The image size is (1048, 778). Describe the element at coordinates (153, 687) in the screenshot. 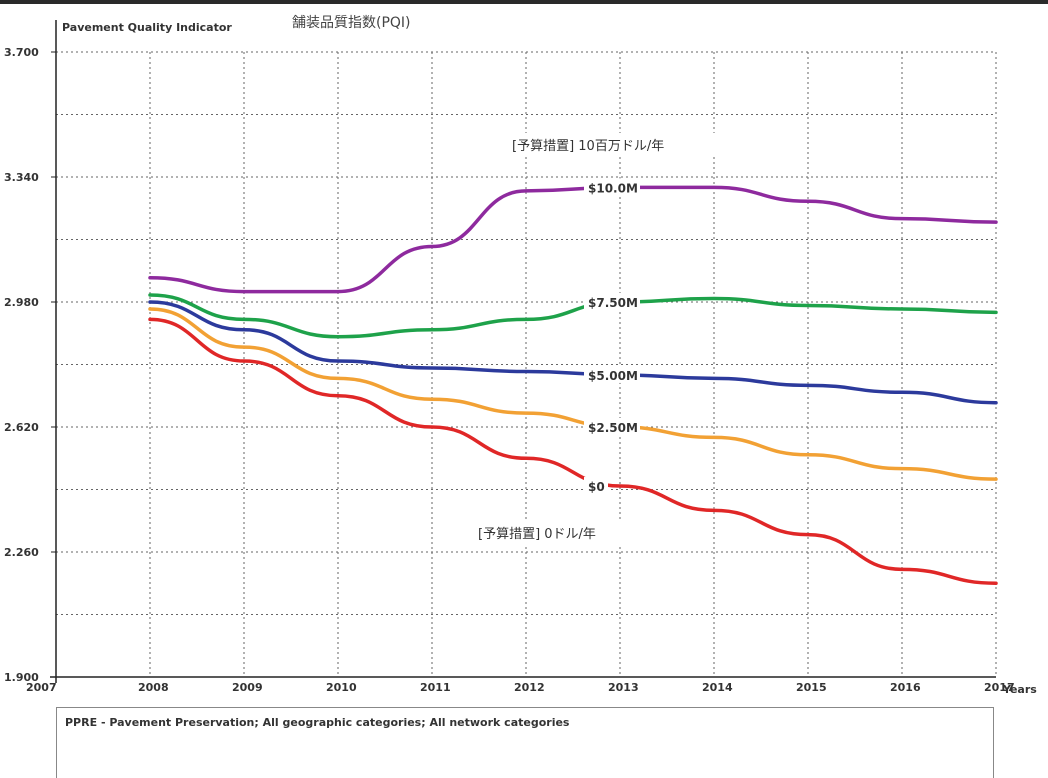

I see `x-tick-label: 2008` at that location.